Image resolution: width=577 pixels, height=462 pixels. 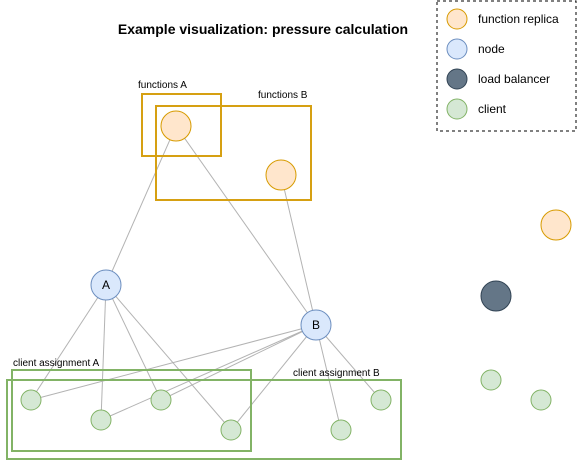 What do you see at coordinates (141, 205) in the screenshot?
I see `edge-replica-a1-node-a` at bounding box center [141, 205].